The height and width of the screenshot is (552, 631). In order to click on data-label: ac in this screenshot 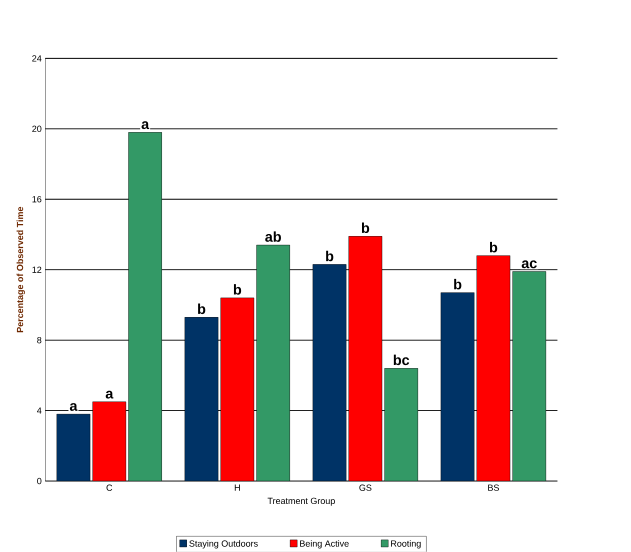, I will do `click(529, 264)`.